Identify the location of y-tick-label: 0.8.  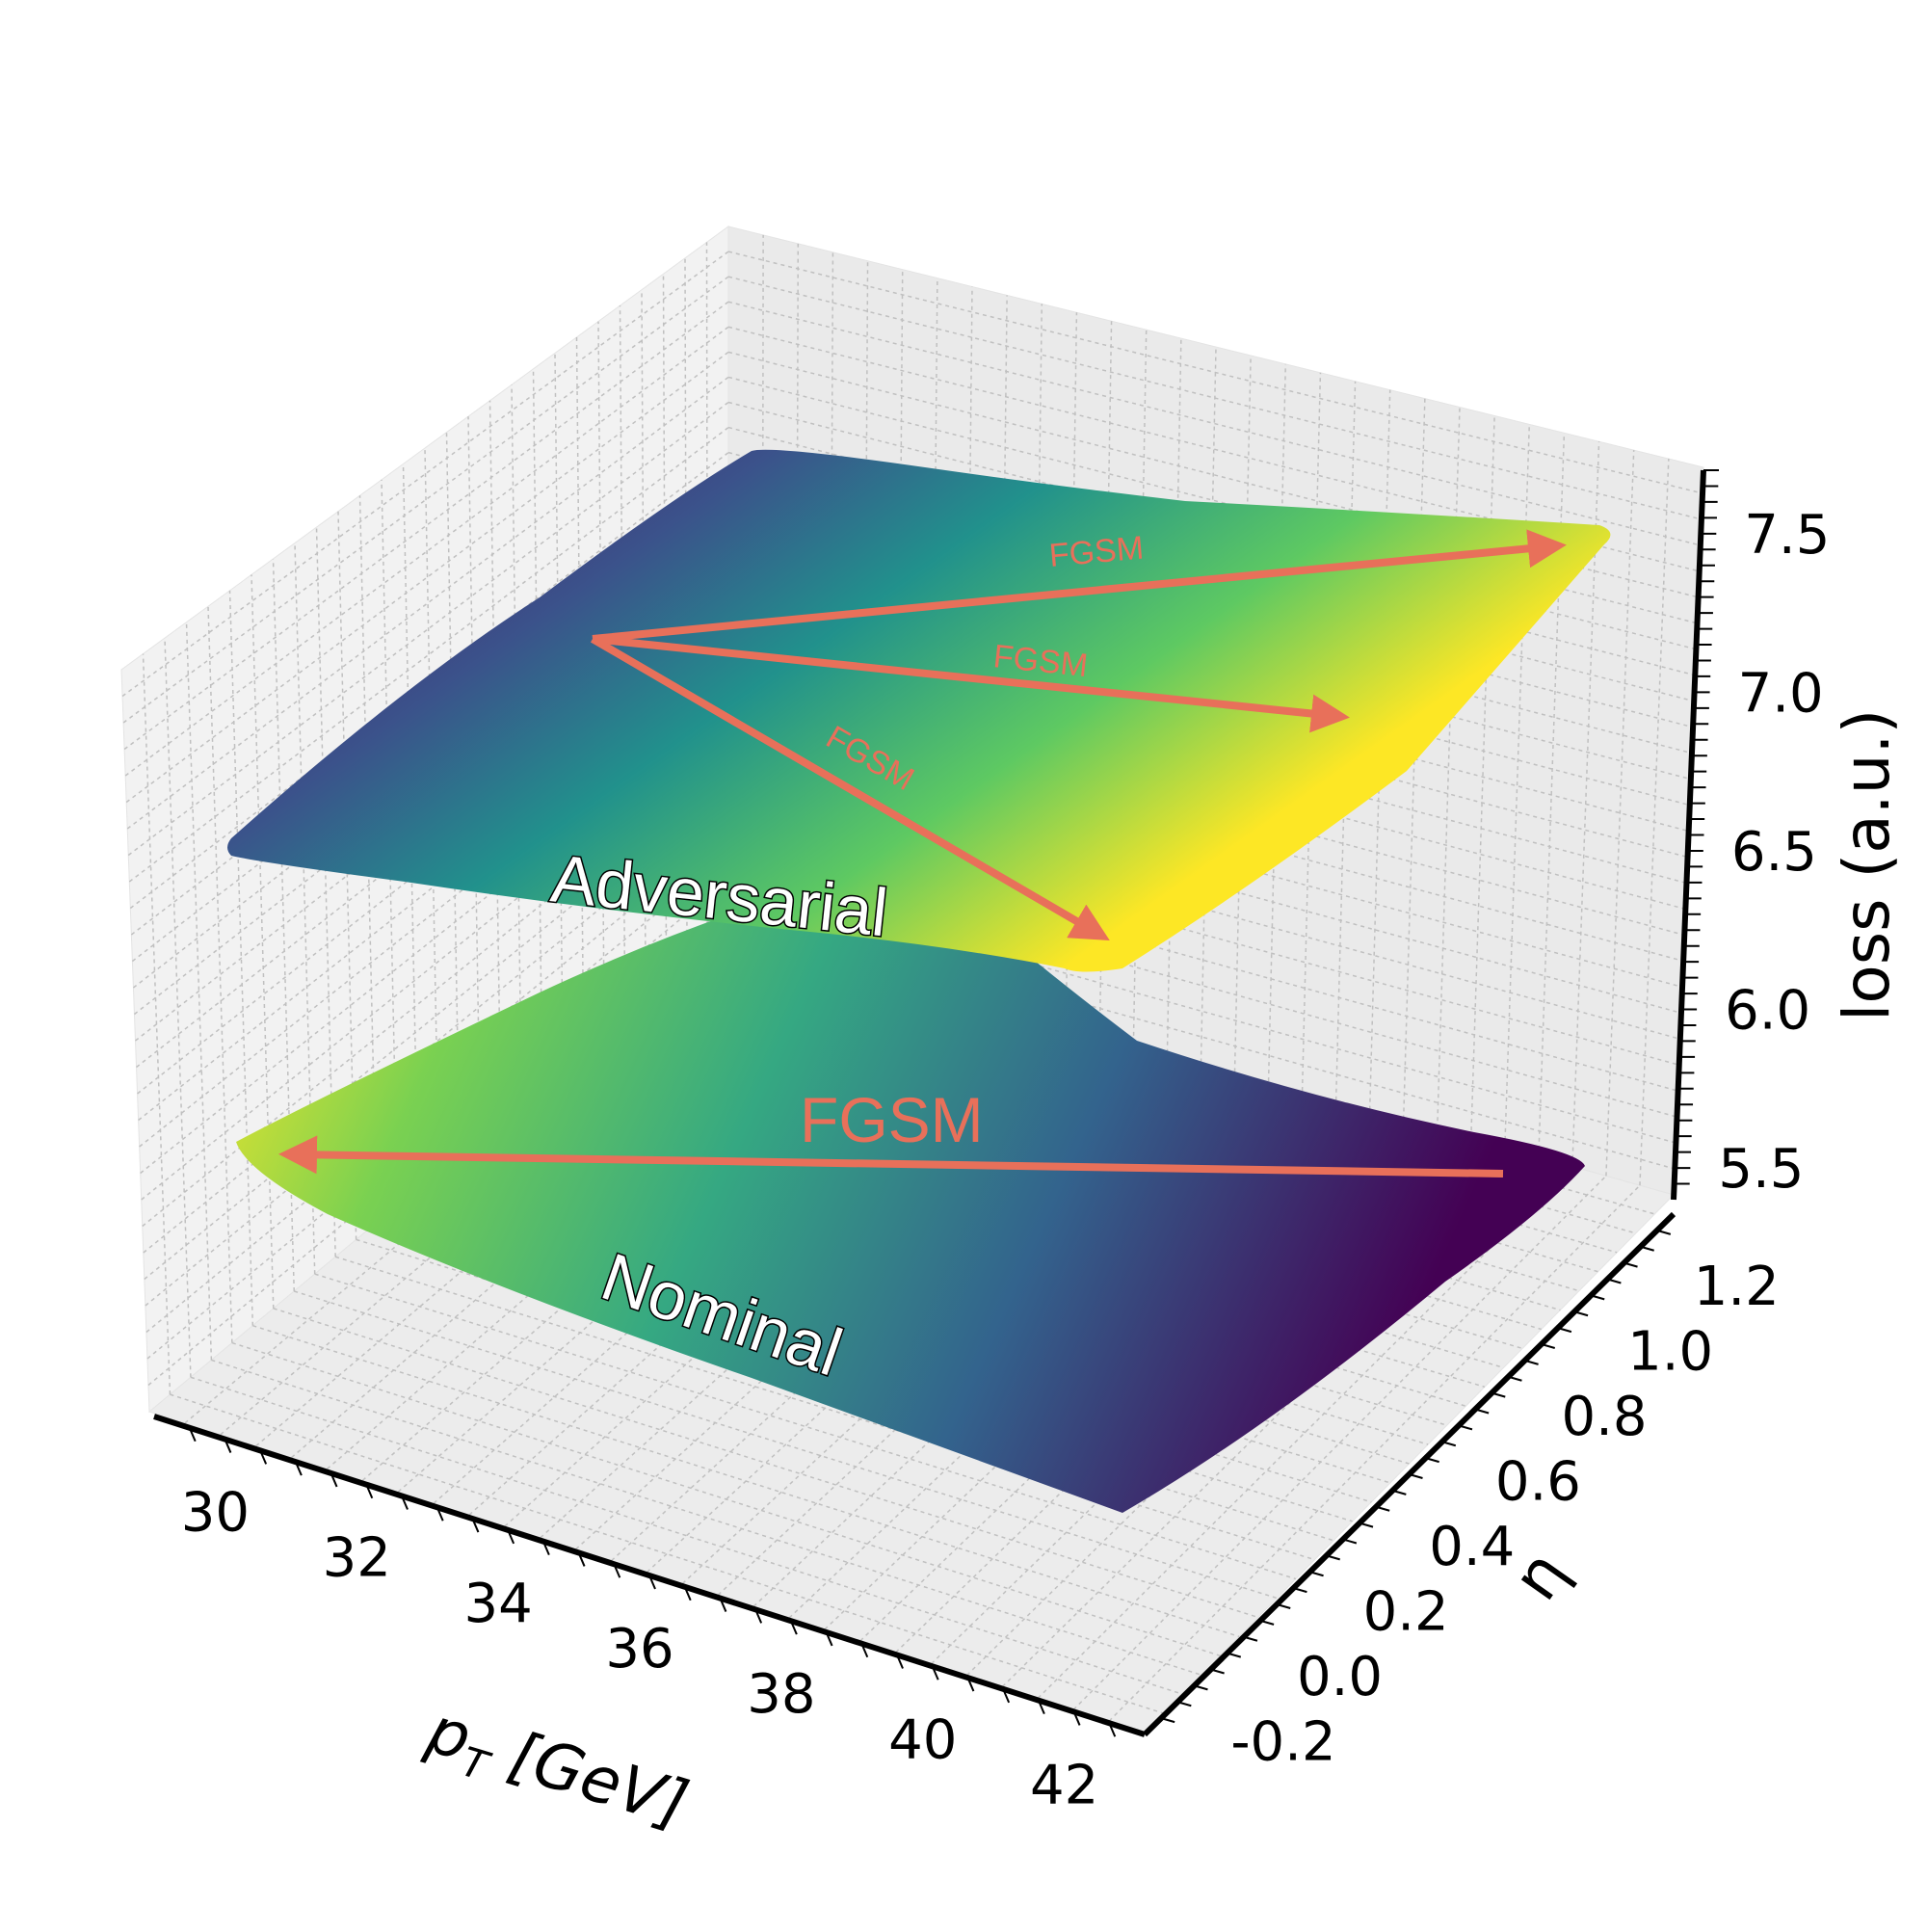
(1604, 1417).